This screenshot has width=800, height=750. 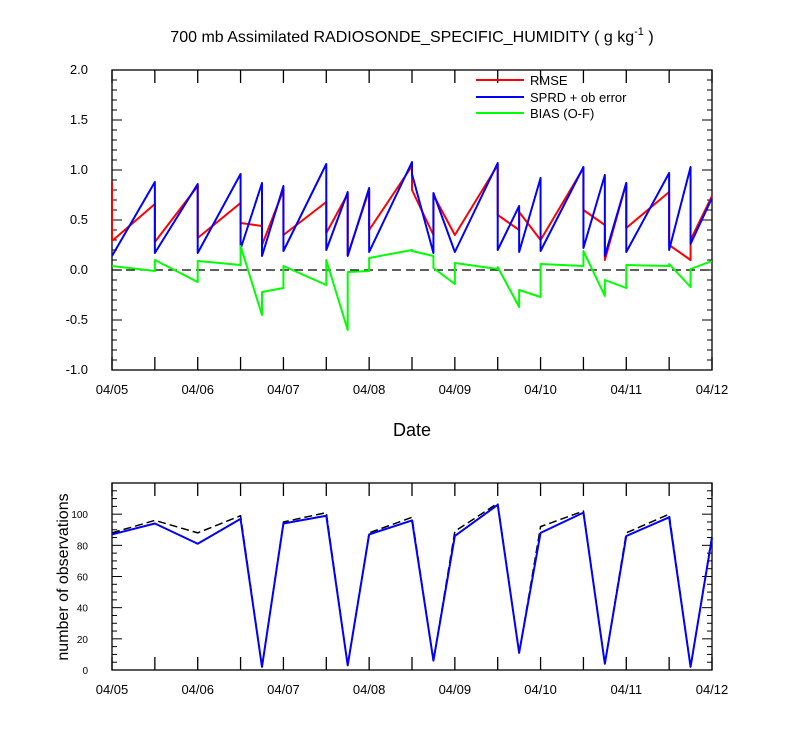 What do you see at coordinates (83, 546) in the screenshot?
I see `bottom-y-tick-label: 80` at bounding box center [83, 546].